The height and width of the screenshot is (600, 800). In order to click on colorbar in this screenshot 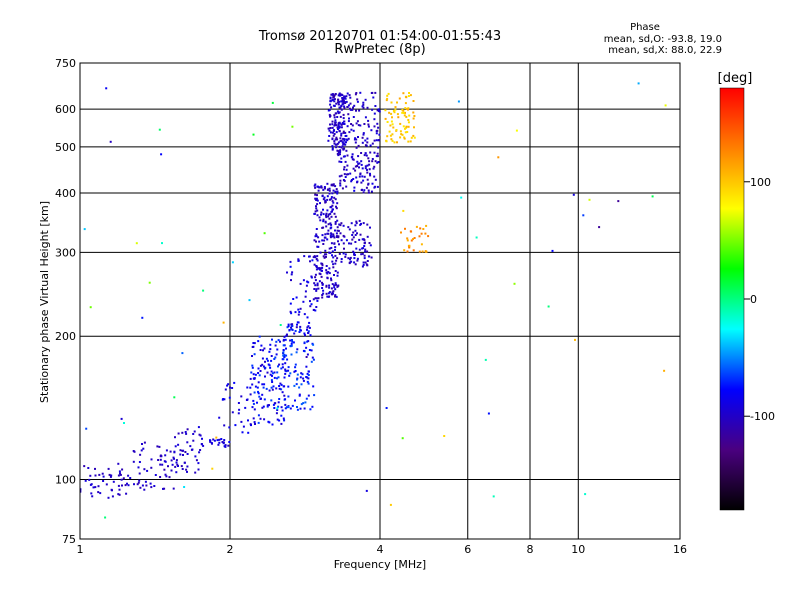, I will do `click(732, 299)`.